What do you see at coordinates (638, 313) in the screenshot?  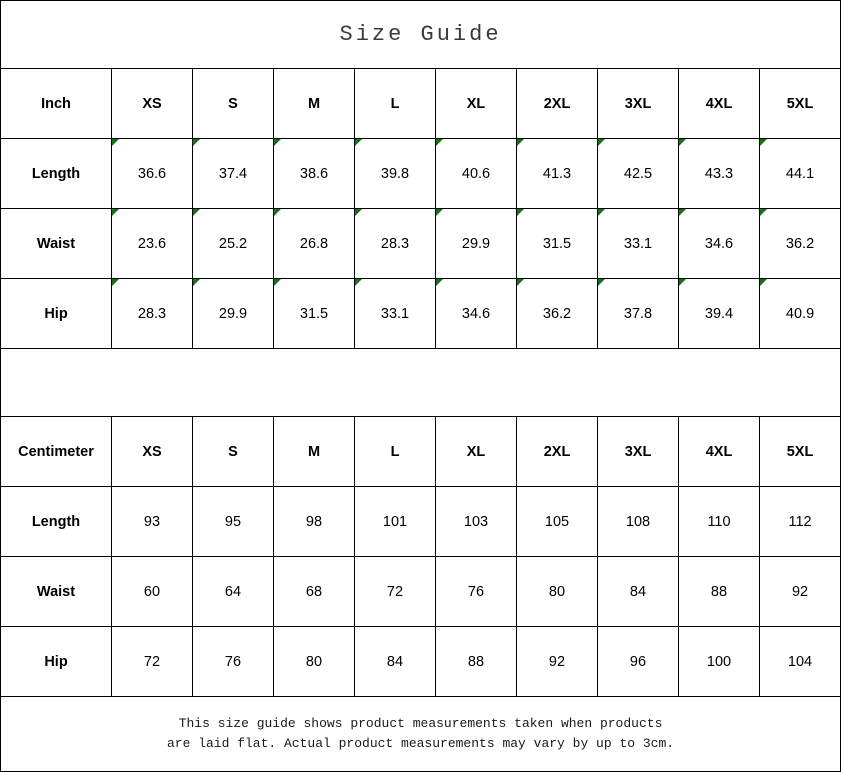 I see `measurement-value: 37.8` at bounding box center [638, 313].